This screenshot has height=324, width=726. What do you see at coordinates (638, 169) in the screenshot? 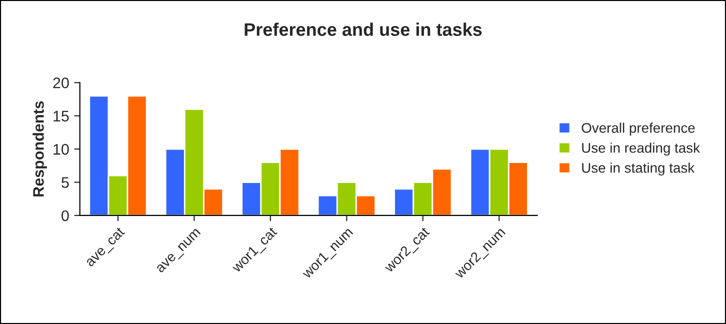
I see `legend-label: Use in stating task` at bounding box center [638, 169].